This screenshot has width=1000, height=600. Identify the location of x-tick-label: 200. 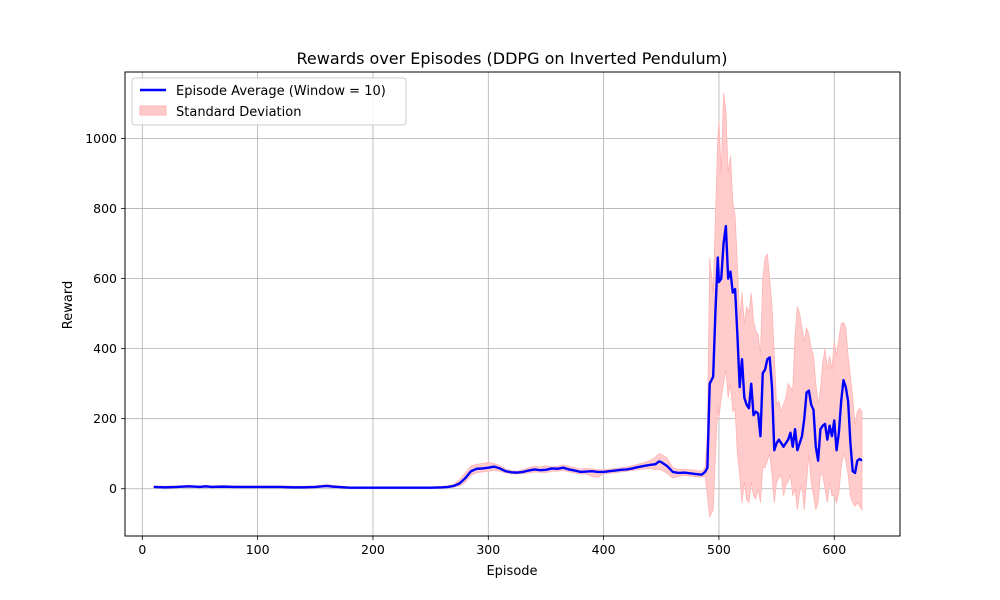
(373, 549).